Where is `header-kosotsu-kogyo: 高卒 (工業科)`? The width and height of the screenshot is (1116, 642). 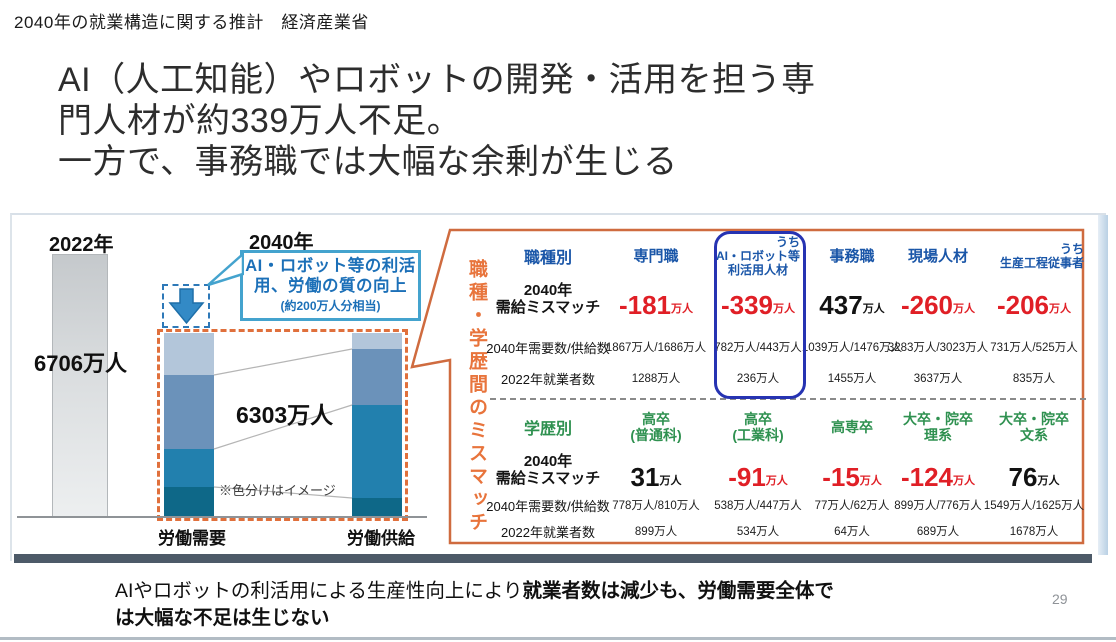
header-kosotsu-kogyo: 高卒 (工業科) is located at coordinates (758, 427).